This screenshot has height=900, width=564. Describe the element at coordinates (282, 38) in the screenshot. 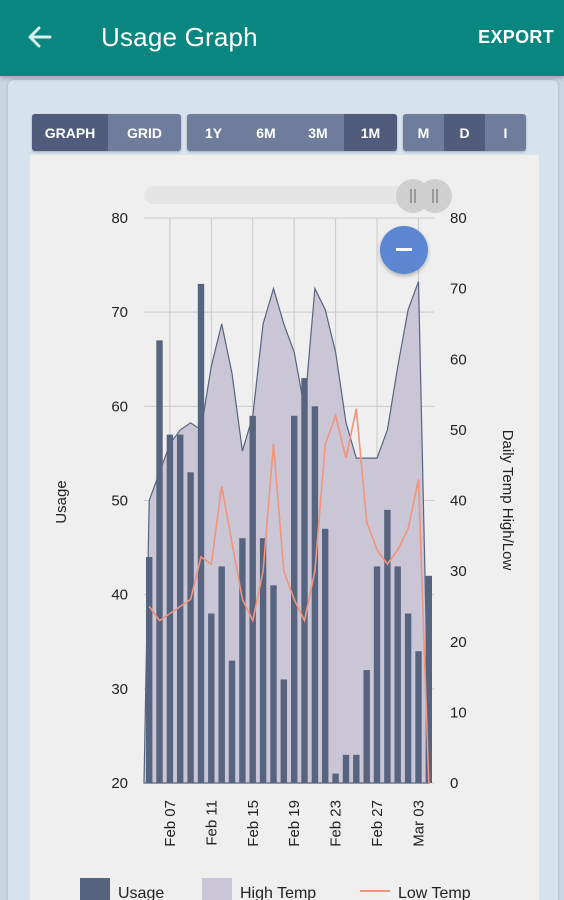

I see `app-bar: Usage Graph EXPORT` at that location.